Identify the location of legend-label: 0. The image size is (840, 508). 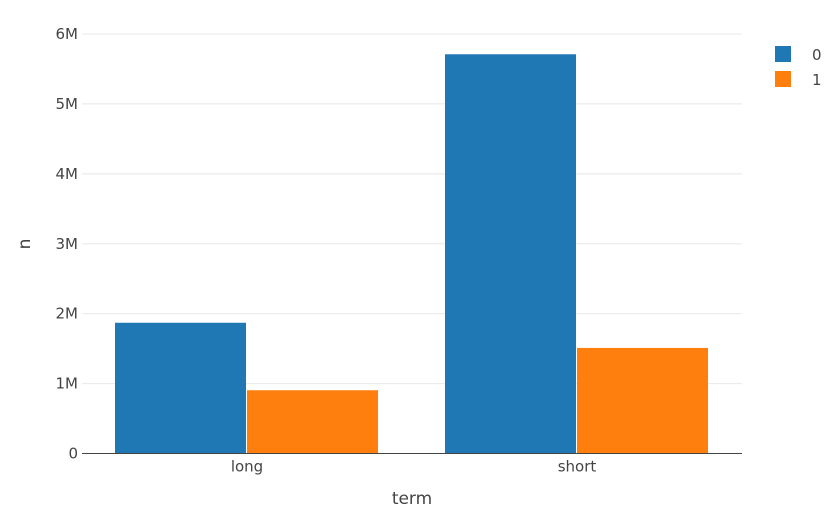
(817, 55).